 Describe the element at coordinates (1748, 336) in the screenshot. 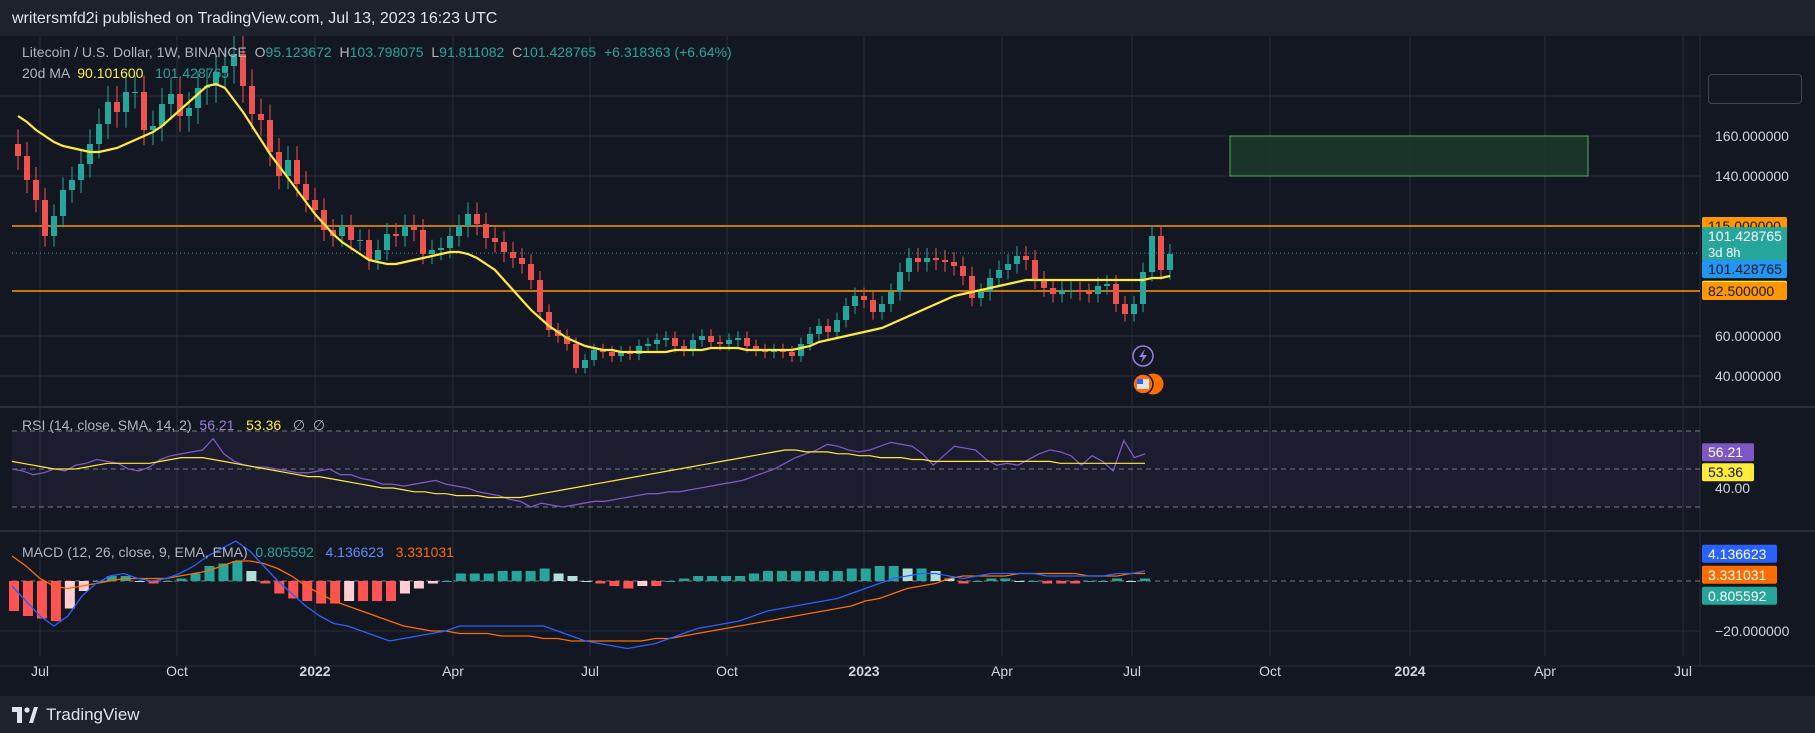

I see `price-tick-label: 60.000000` at that location.